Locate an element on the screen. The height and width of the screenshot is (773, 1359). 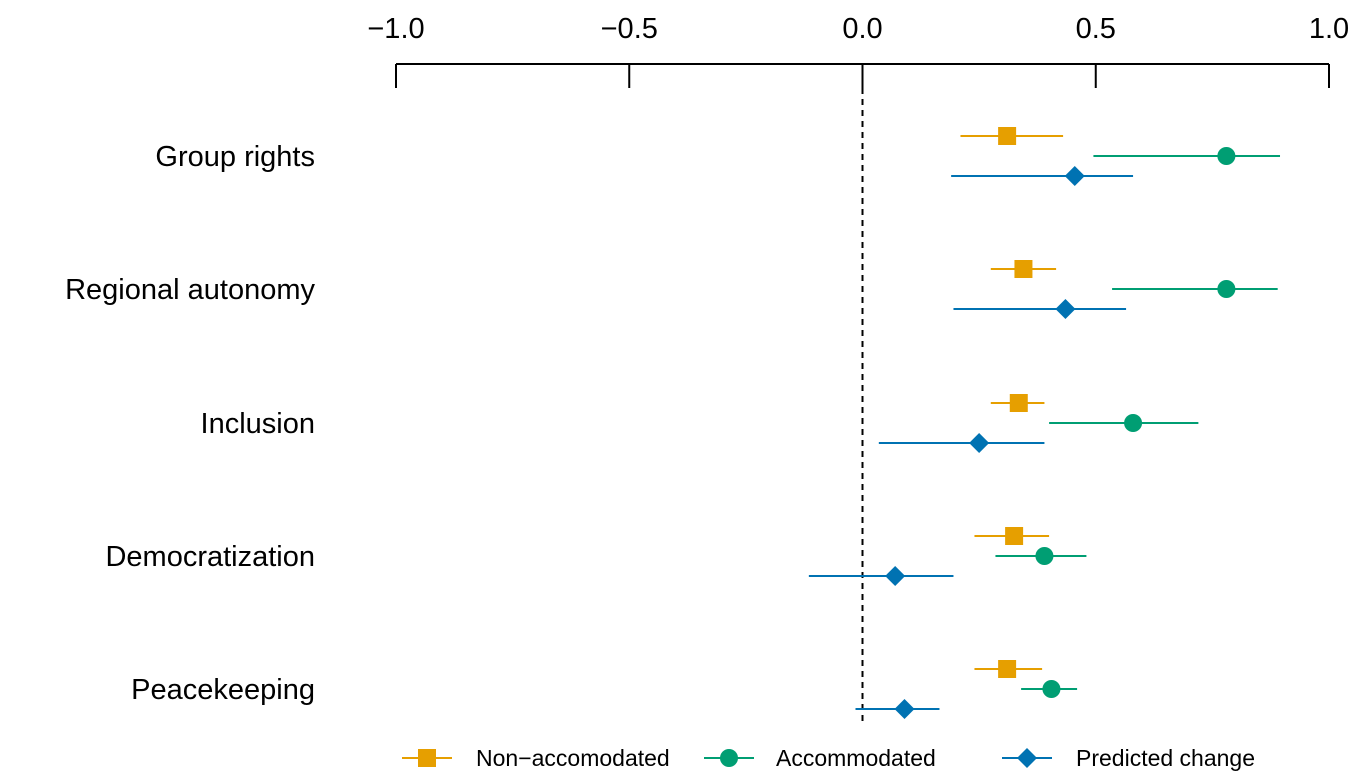
legend-item: Predicted change is located at coordinates (1128, 758).